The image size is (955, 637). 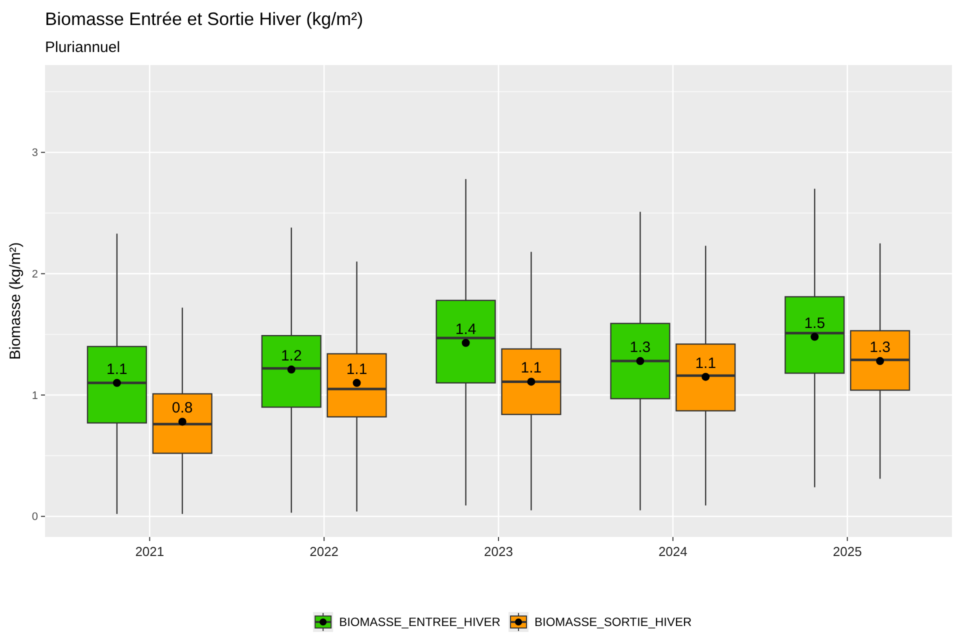 I want to click on x-tick-label: 2021, so click(x=149, y=551).